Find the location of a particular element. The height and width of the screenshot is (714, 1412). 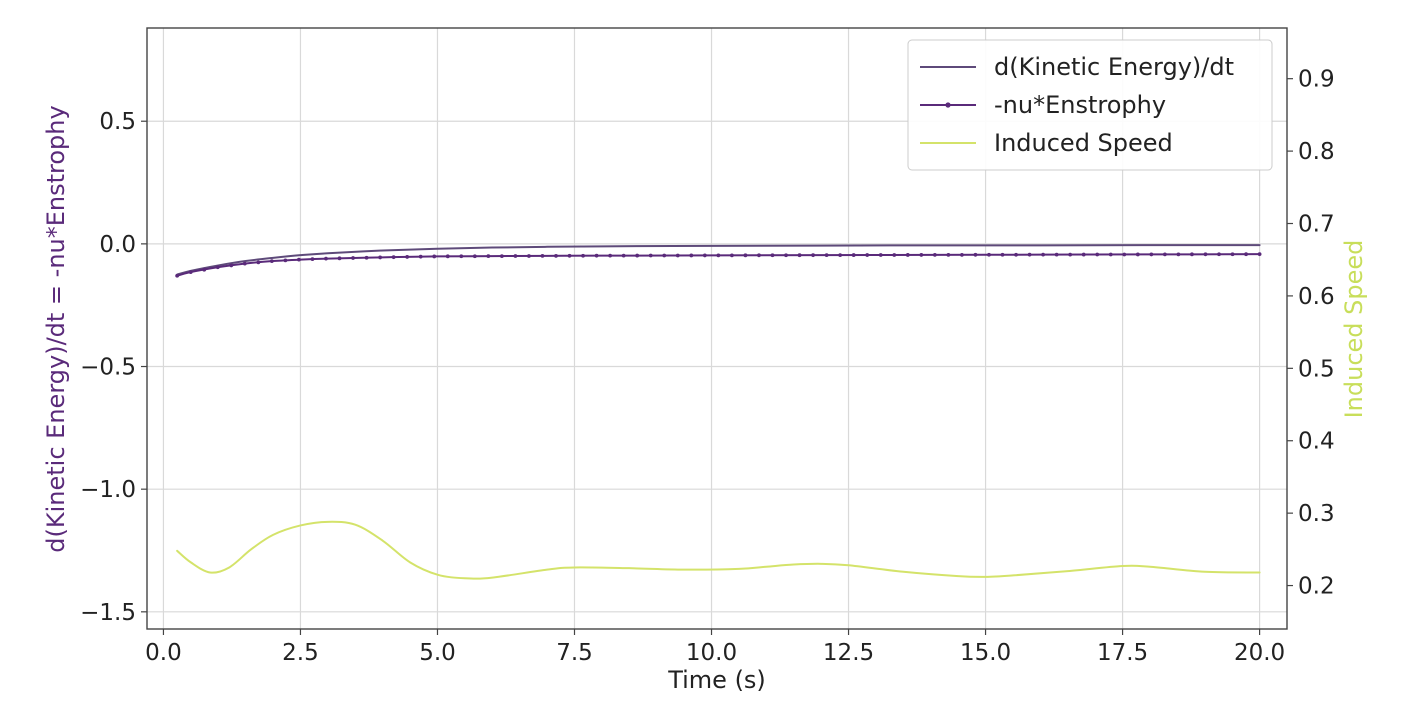

series-dke-line is located at coordinates (718, 260).